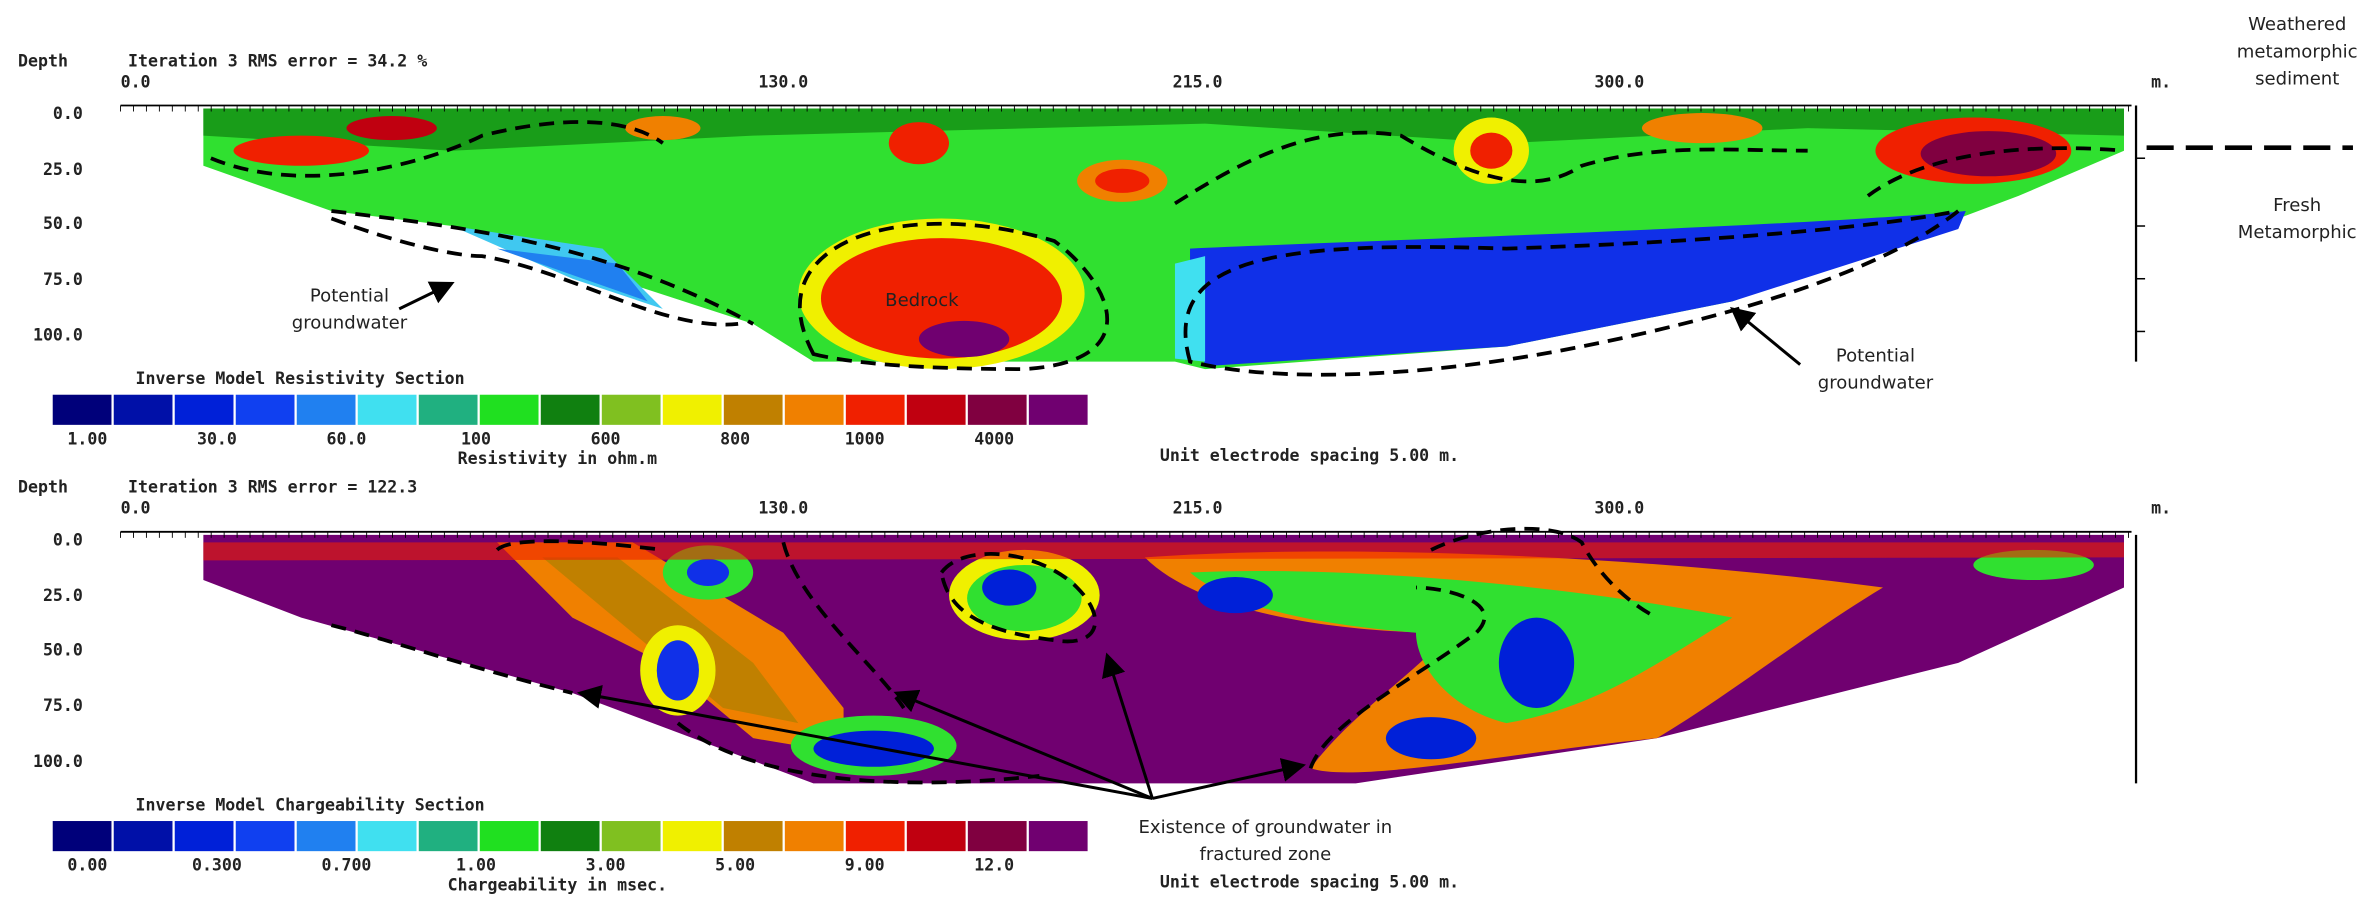 The height and width of the screenshot is (919, 2362). What do you see at coordinates (217, 438) in the screenshot?
I see `legend-label: 30.0` at bounding box center [217, 438].